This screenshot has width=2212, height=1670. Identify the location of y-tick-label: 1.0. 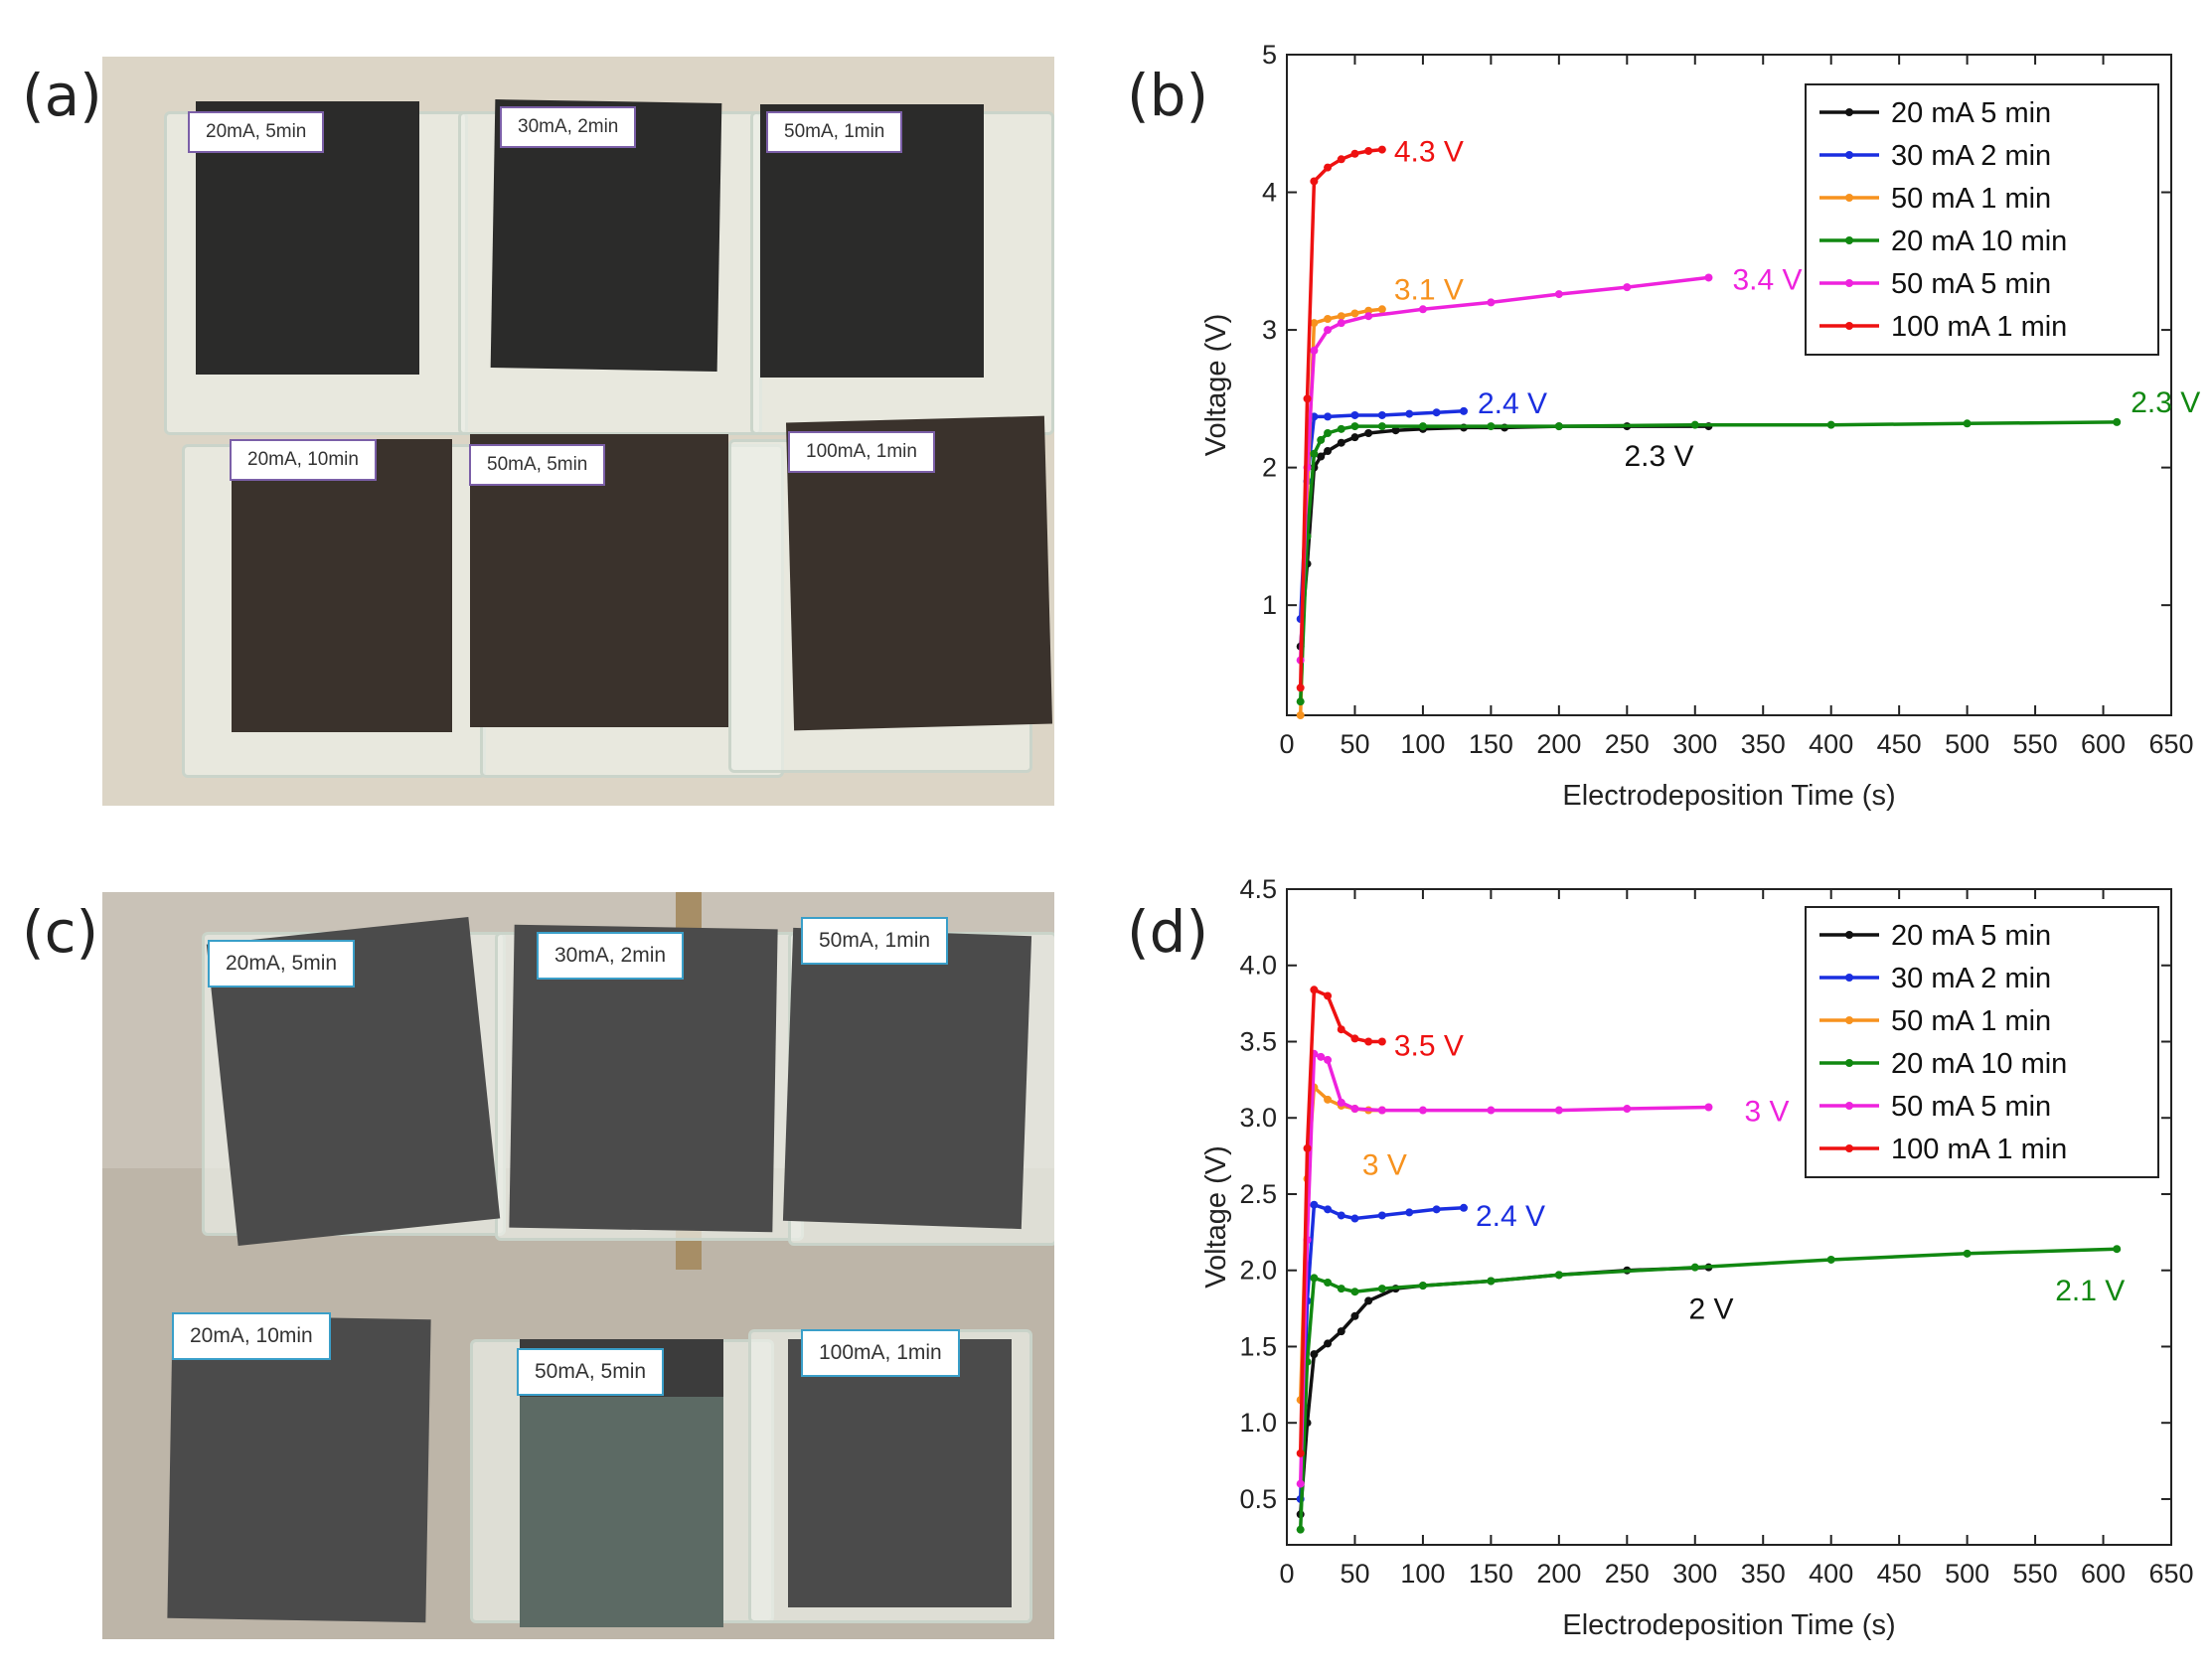
(1258, 1423).